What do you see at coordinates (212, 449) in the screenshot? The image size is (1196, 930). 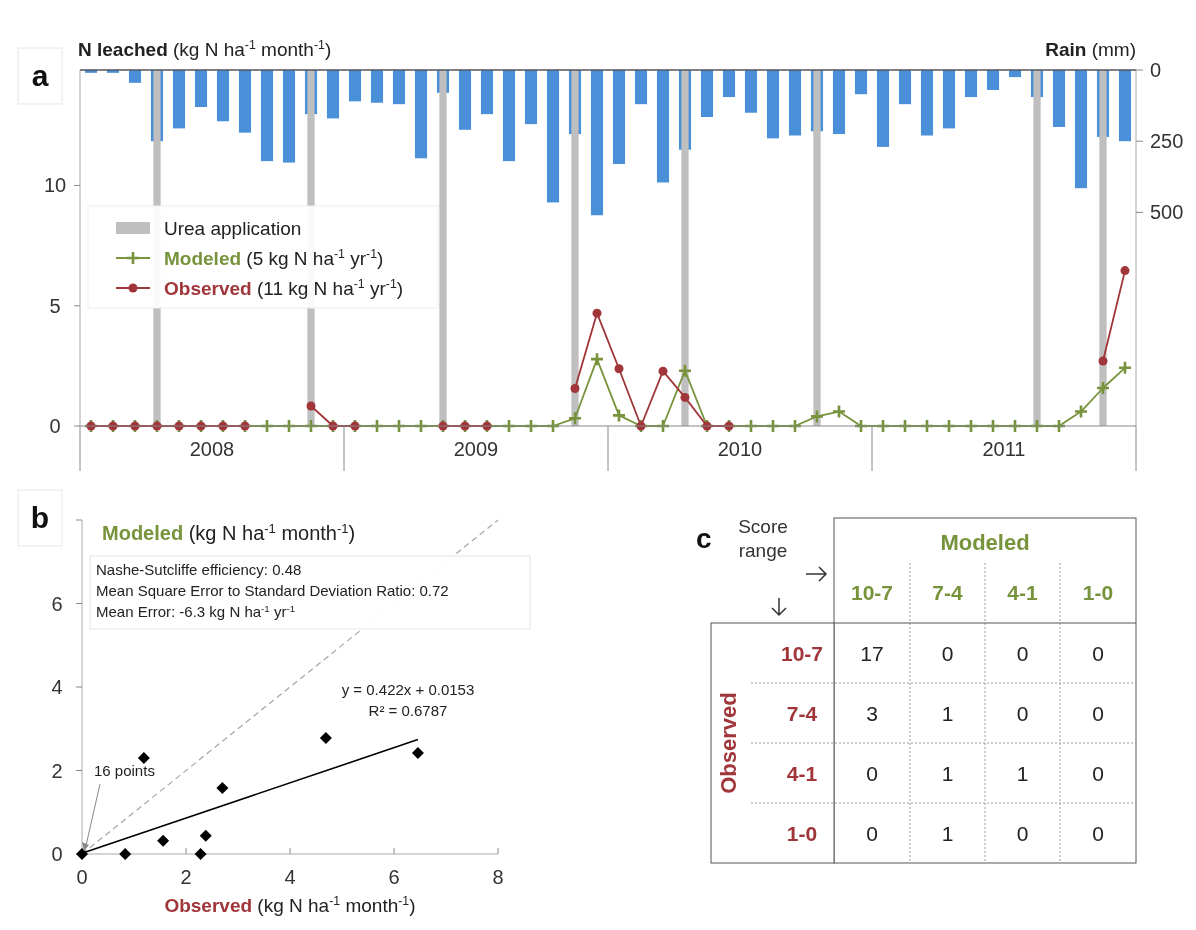 I see `text: 2008` at bounding box center [212, 449].